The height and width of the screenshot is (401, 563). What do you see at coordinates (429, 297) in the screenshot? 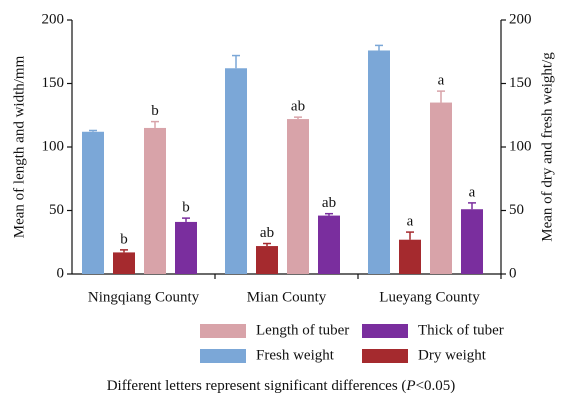
I see `x-tick-label: Lueyang County` at bounding box center [429, 297].